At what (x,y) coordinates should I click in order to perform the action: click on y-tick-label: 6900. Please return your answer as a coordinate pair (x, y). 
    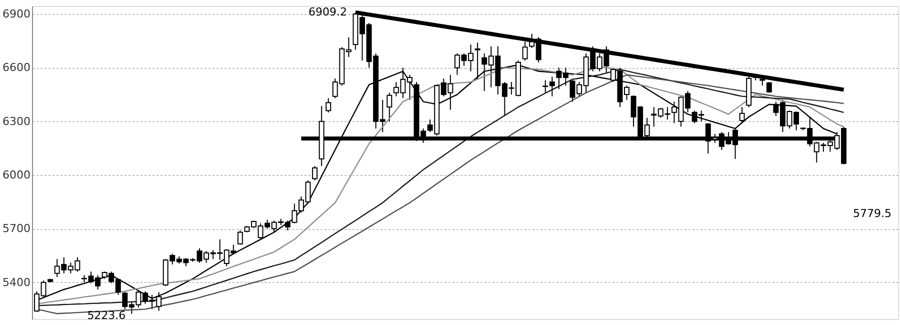
    Looking at the image, I should click on (16, 14).